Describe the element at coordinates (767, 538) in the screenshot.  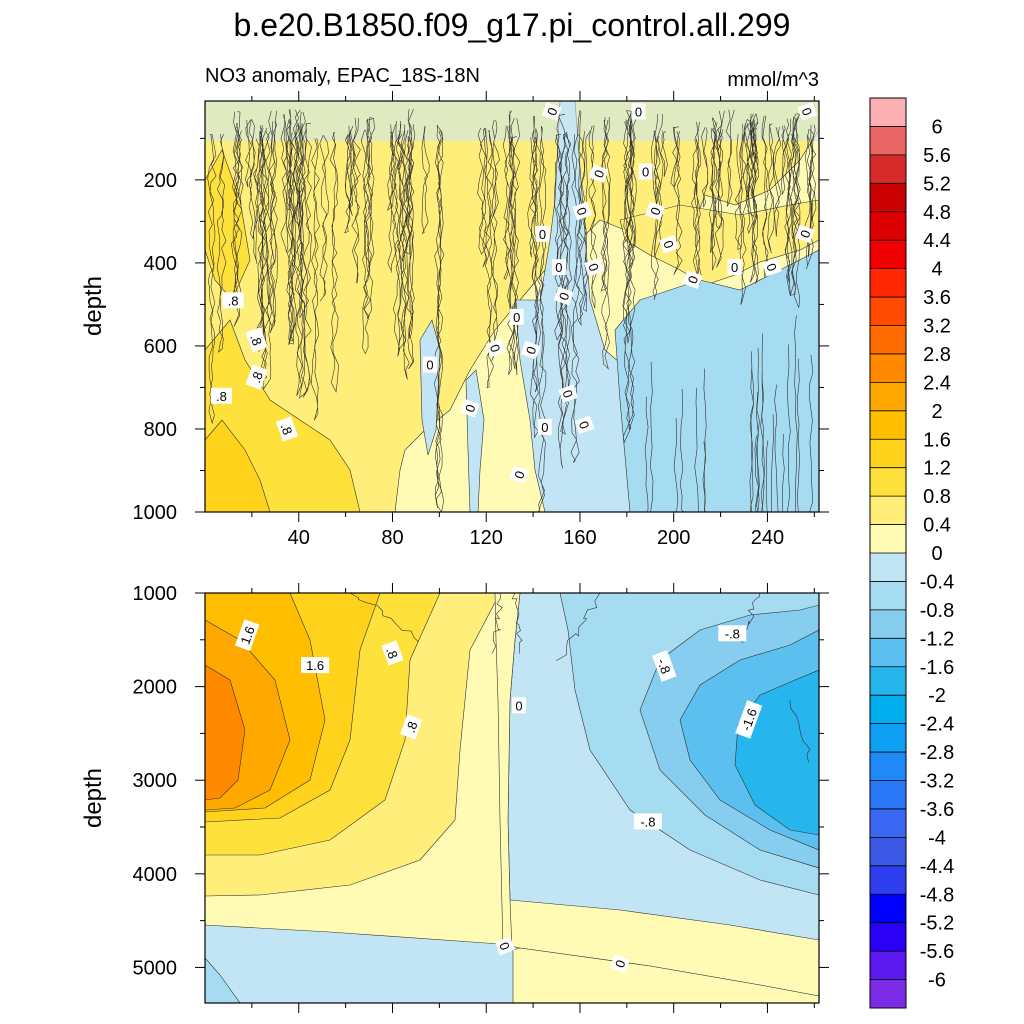
I see `x-tick-label: 240` at that location.